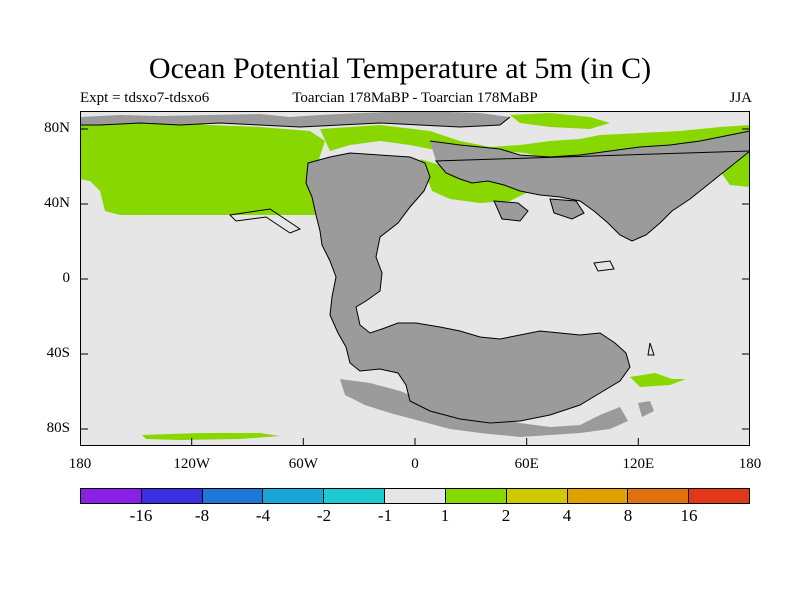  What do you see at coordinates (385, 515) in the screenshot?
I see `colorbar-label: -1` at bounding box center [385, 515].